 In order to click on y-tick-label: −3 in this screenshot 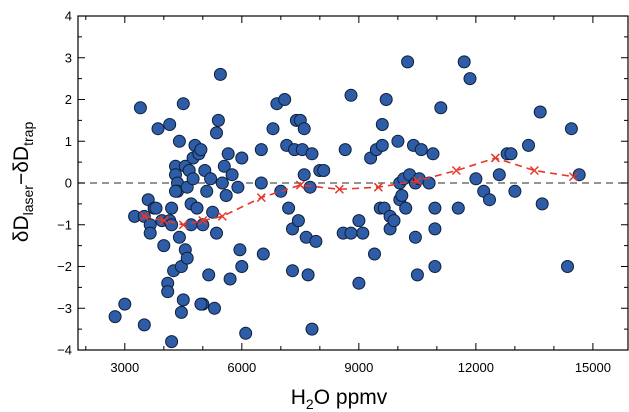, I will do `click(64, 308)`.